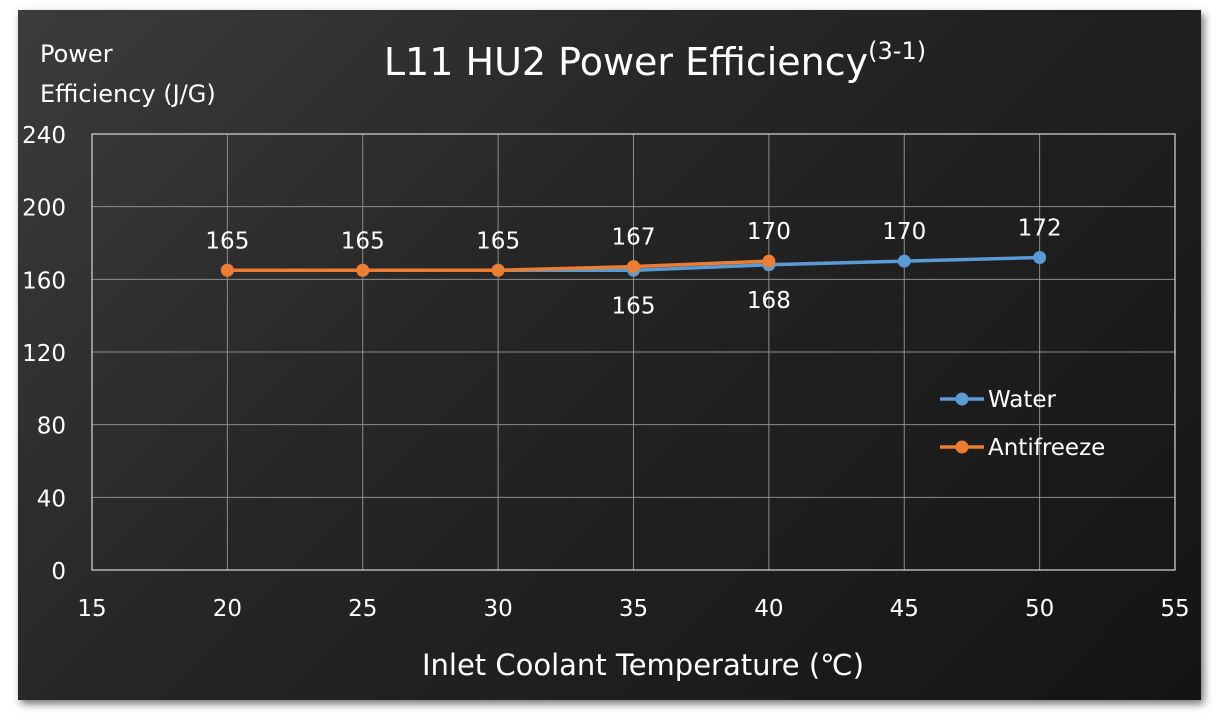 This screenshot has height=725, width=1219. What do you see at coordinates (227, 609) in the screenshot?
I see `x-tick-label: 20` at bounding box center [227, 609].